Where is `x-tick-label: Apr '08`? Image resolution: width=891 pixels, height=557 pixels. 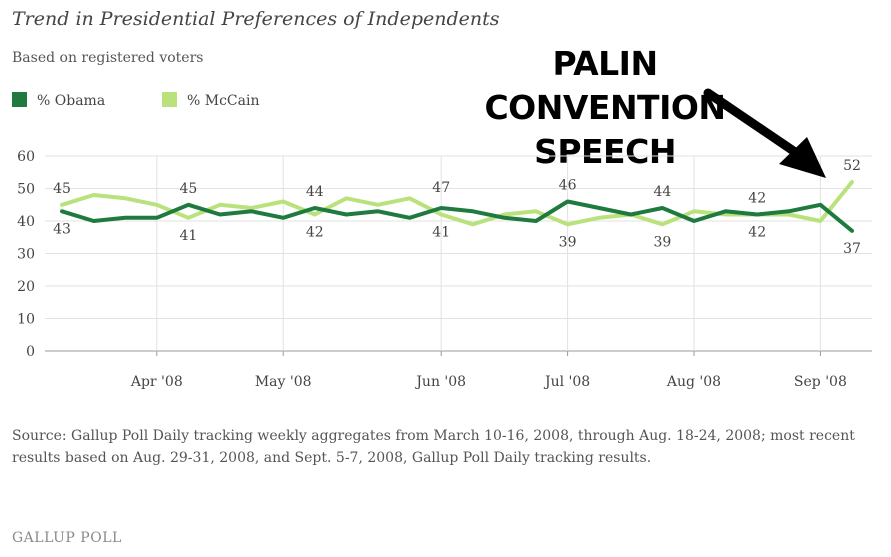 x-tick-label: Apr '08 is located at coordinates (156, 382).